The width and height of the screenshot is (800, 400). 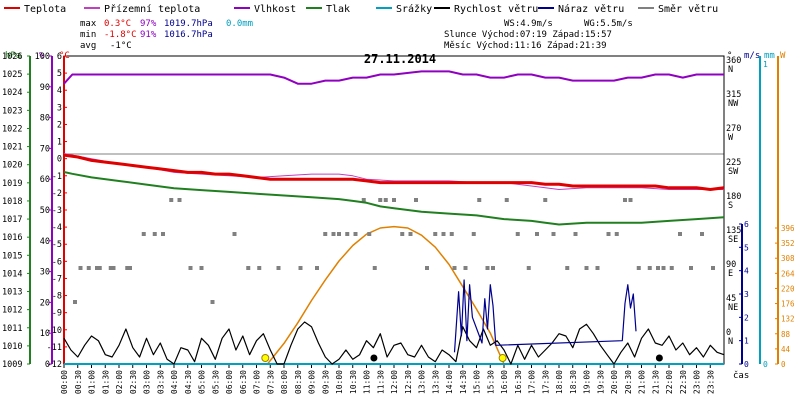 What do you see at coordinates (733, 129) in the screenshot?
I see `direction-tick-label: 270` at bounding box center [733, 129].